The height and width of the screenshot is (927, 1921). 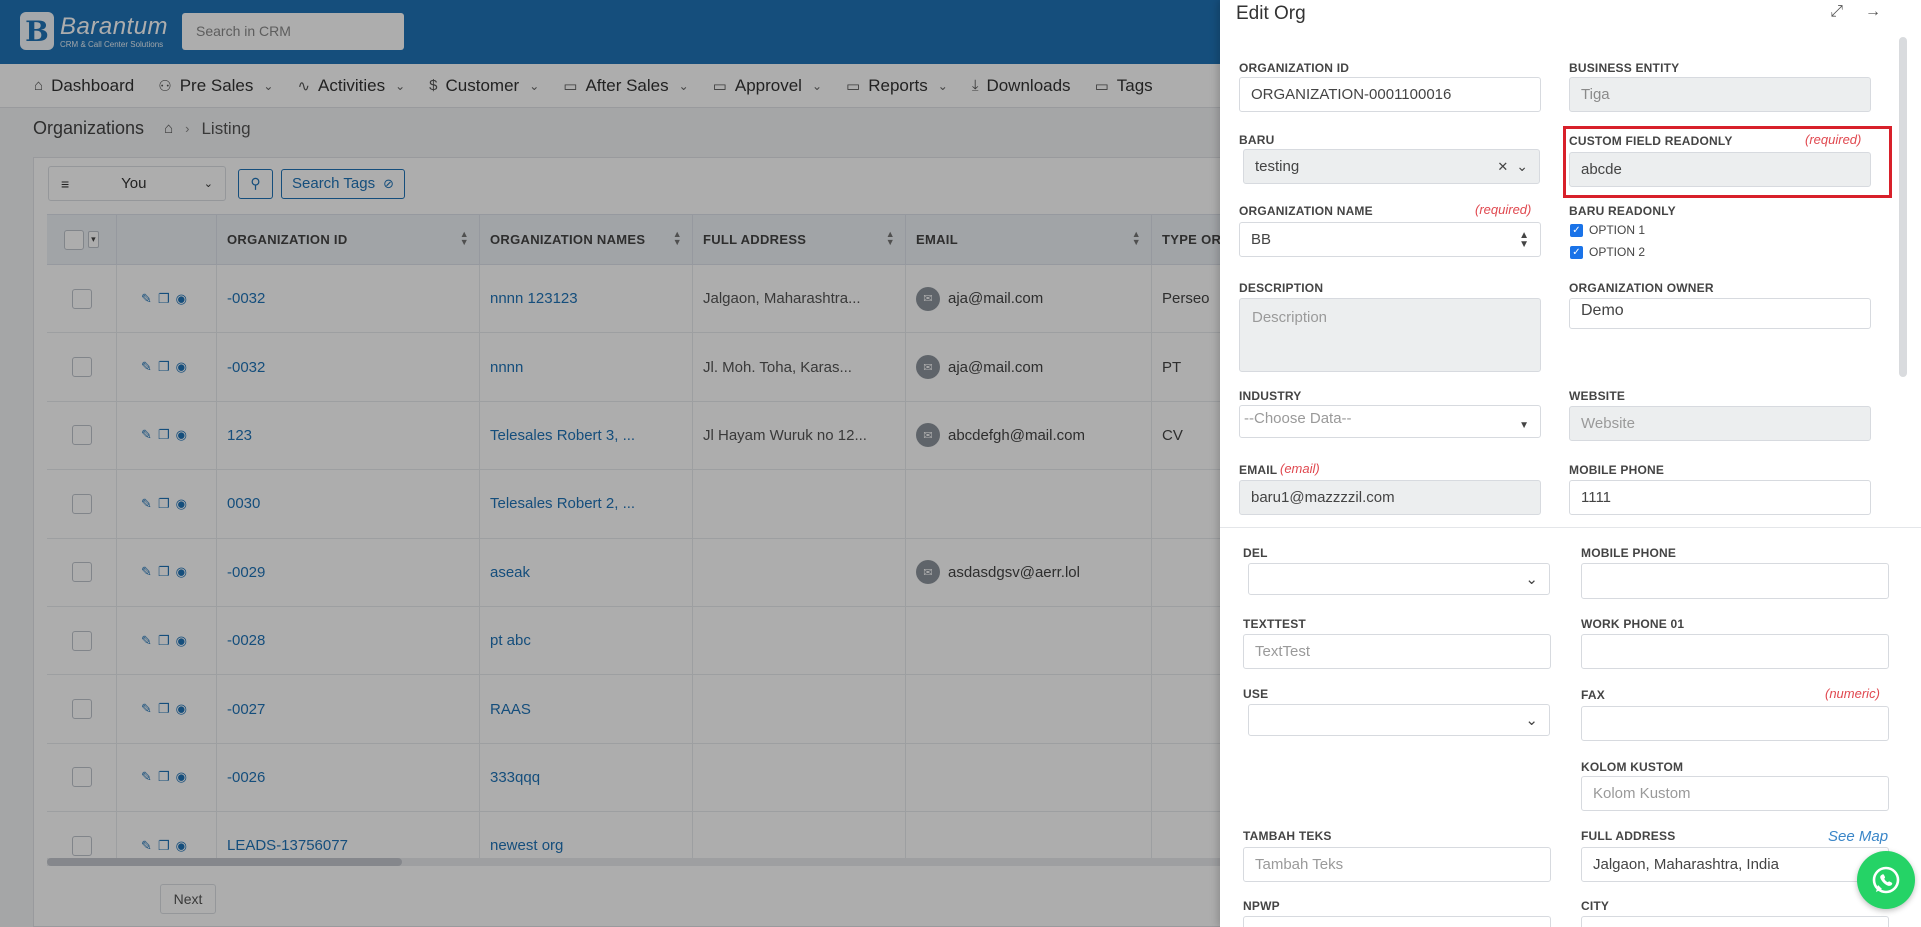 What do you see at coordinates (1390, 239) in the screenshot?
I see `organization-name-select: BB ▲ ▼` at bounding box center [1390, 239].